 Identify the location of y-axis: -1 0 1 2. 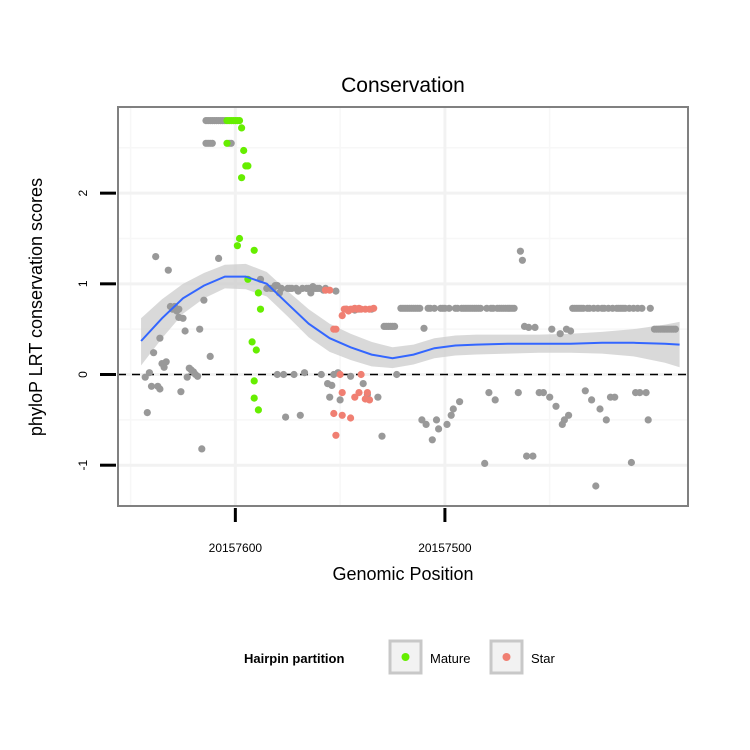
(96, 330).